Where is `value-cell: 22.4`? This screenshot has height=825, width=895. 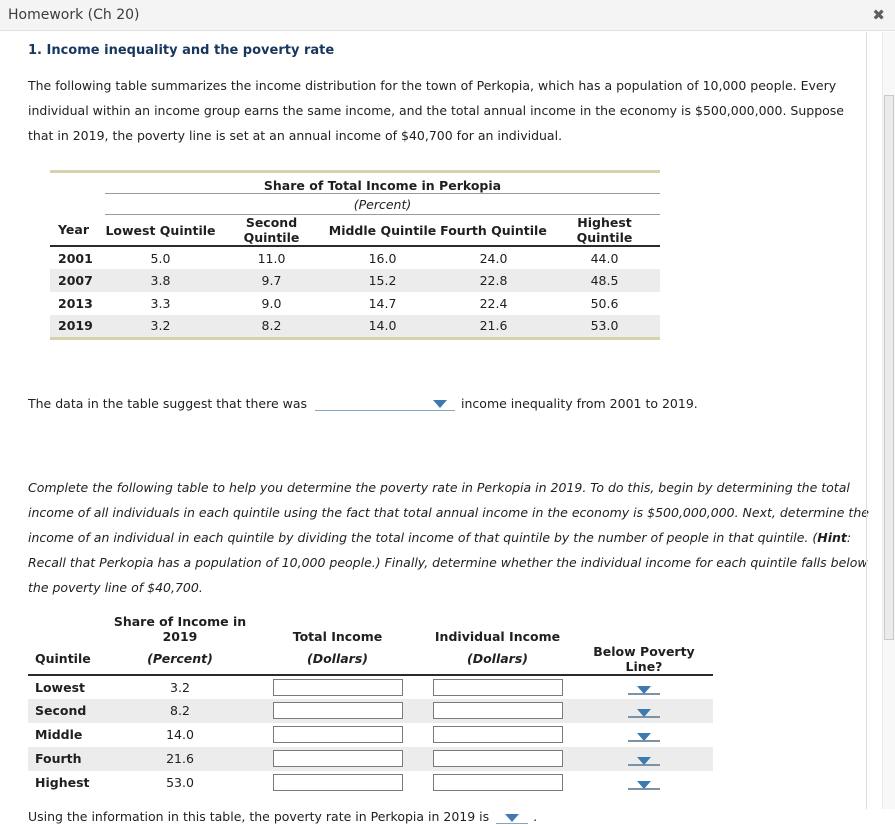 value-cell: 22.4 is located at coordinates (493, 303).